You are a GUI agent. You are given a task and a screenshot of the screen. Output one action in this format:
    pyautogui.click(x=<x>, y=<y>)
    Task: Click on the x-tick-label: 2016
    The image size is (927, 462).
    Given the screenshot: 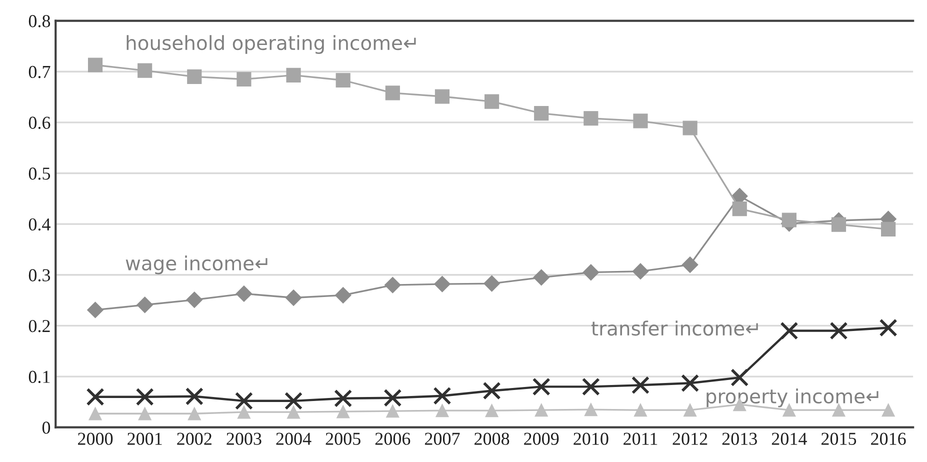 What is the action you would take?
    pyautogui.click(x=888, y=438)
    